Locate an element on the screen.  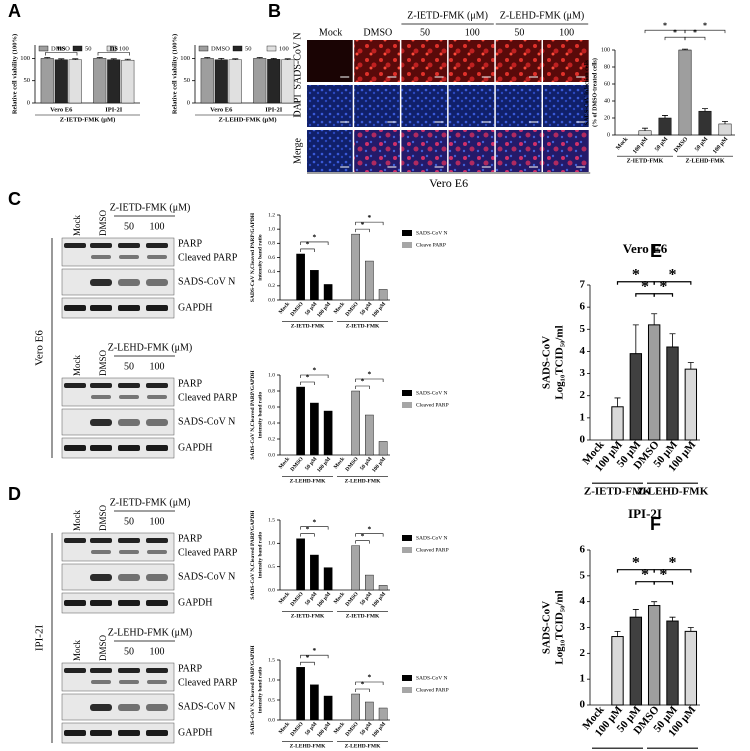
legend-label: 100 is located at coordinates (124, 48).